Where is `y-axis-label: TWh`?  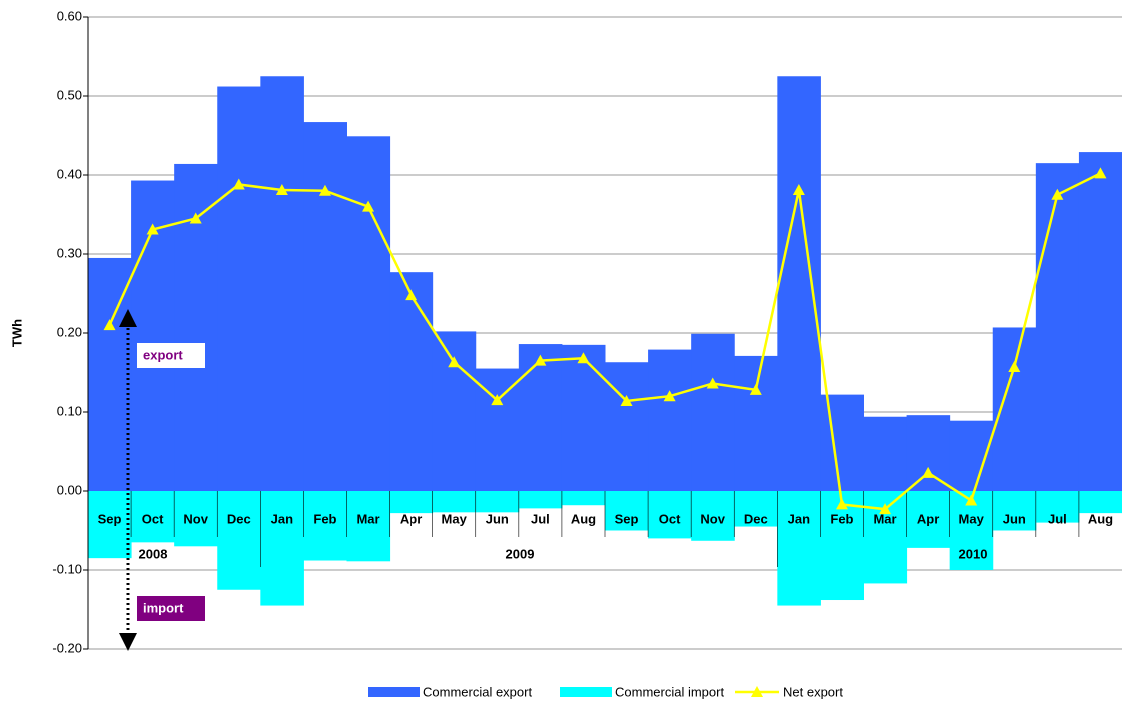 y-axis-label: TWh is located at coordinates (16, 333).